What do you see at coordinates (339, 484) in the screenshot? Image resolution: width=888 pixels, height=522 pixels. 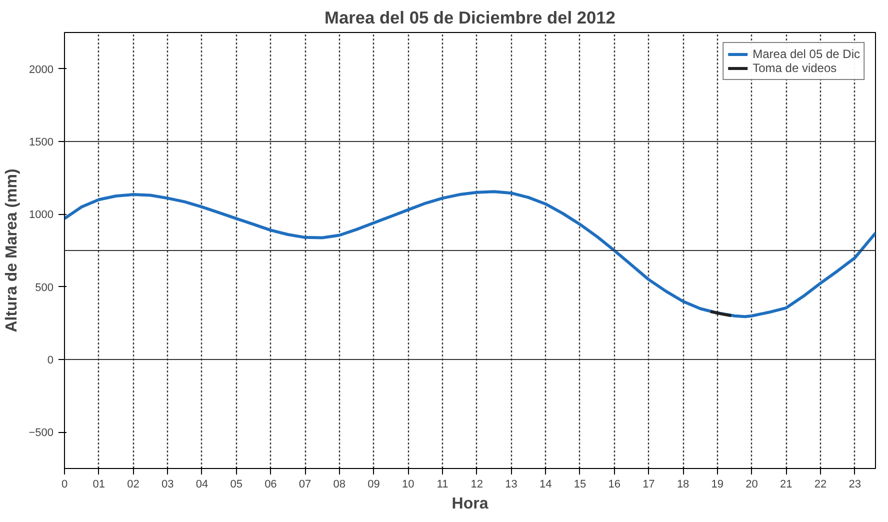 I see `x-tick-label: 08` at bounding box center [339, 484].